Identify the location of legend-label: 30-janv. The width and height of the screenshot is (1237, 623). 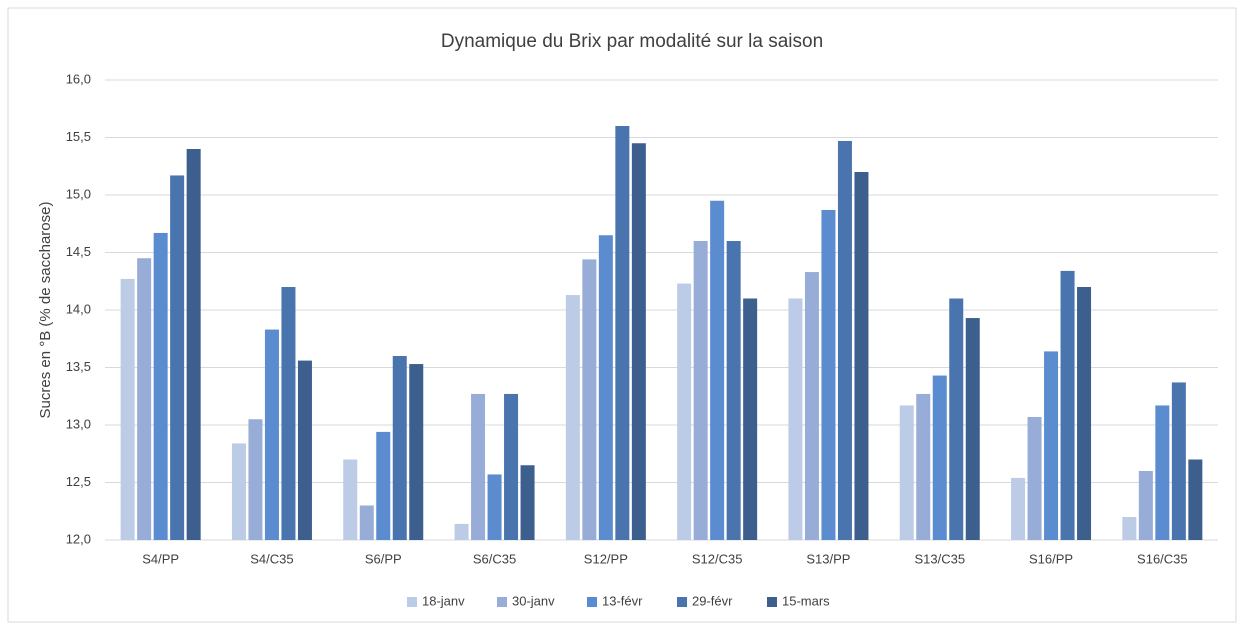
(533, 600).